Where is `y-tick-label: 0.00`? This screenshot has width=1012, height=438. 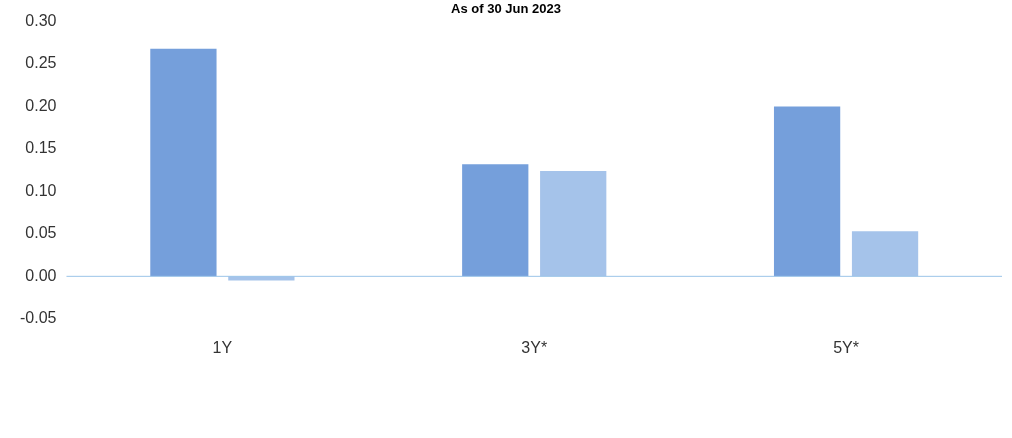
y-tick-label: 0.00 is located at coordinates (41, 275).